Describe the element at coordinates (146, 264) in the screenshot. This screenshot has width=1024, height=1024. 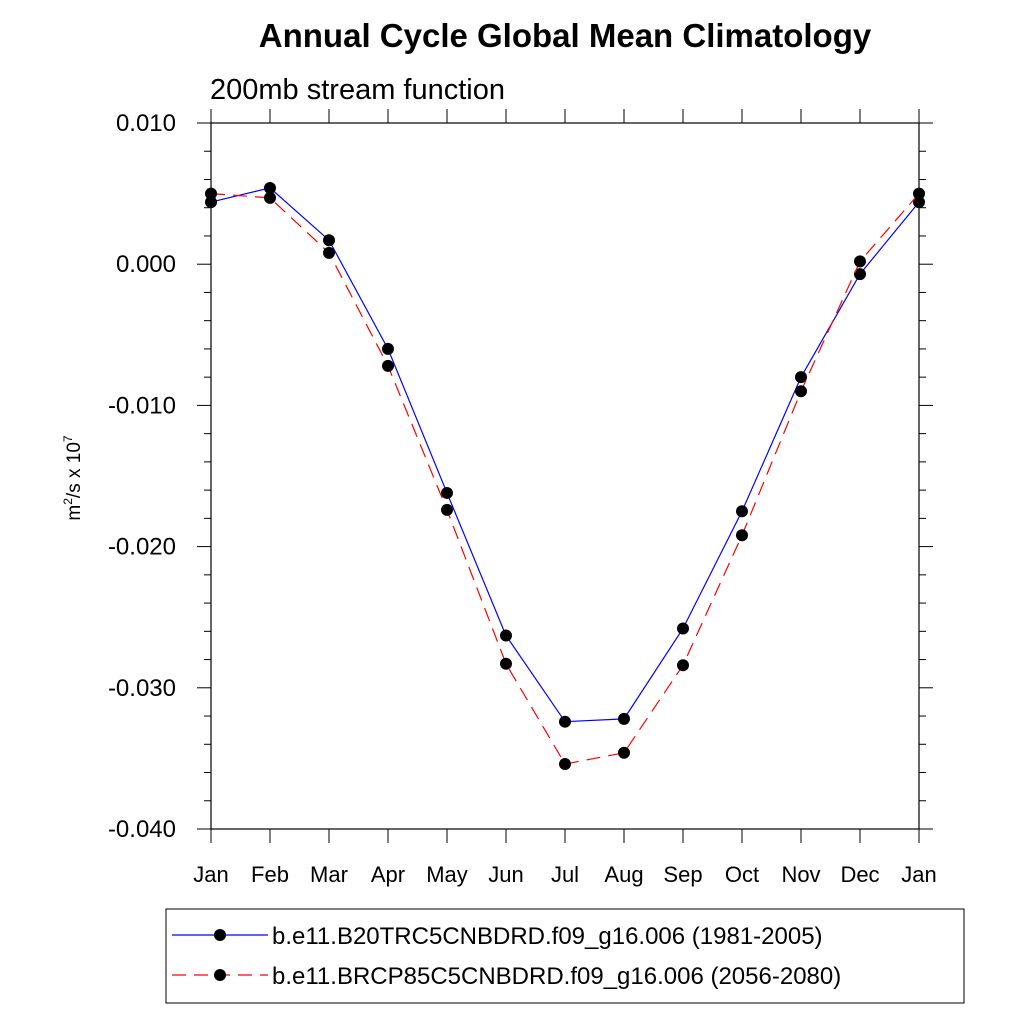
I see `y-tick-label: 0.000` at that location.